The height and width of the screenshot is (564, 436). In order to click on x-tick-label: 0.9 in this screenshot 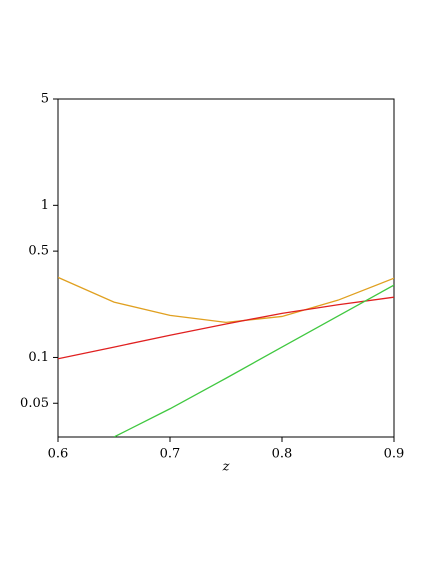, I will do `click(394, 454)`.